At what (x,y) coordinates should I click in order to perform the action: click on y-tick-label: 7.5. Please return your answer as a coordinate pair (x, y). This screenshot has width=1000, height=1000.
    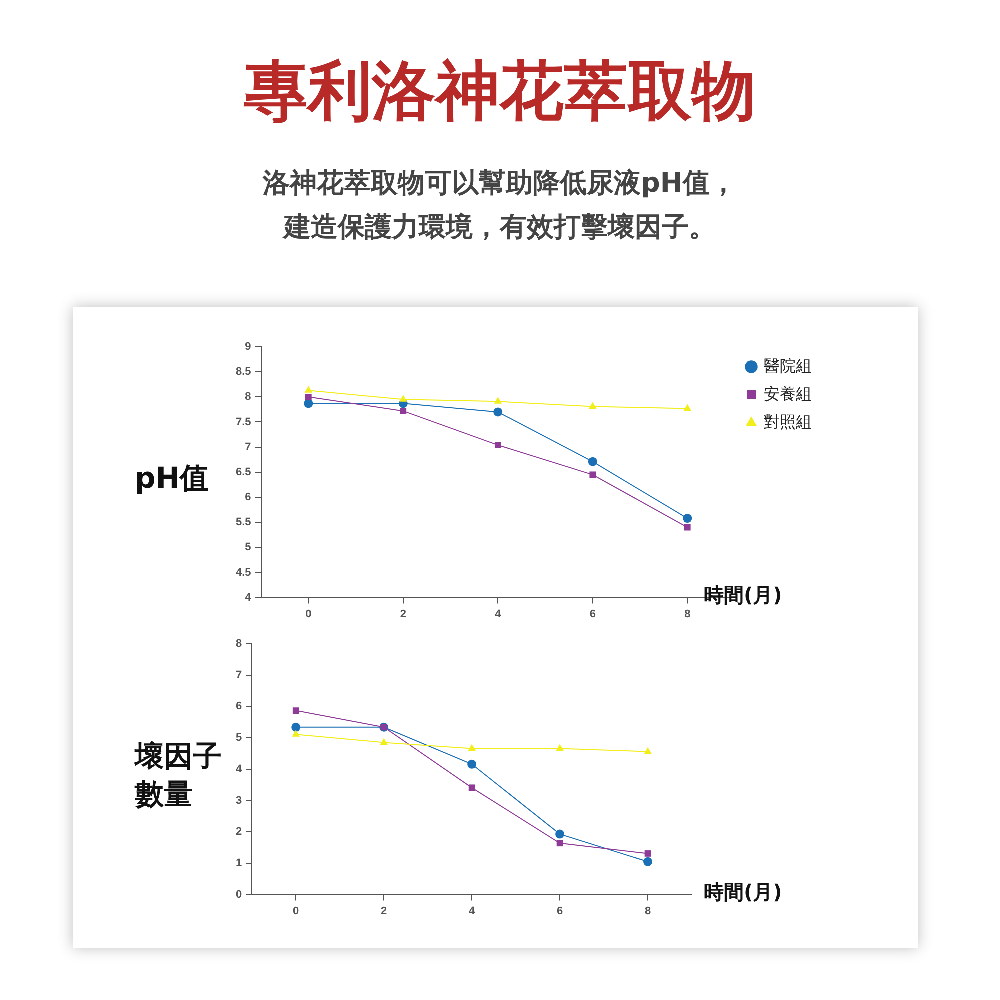
    Looking at the image, I should click on (244, 422).